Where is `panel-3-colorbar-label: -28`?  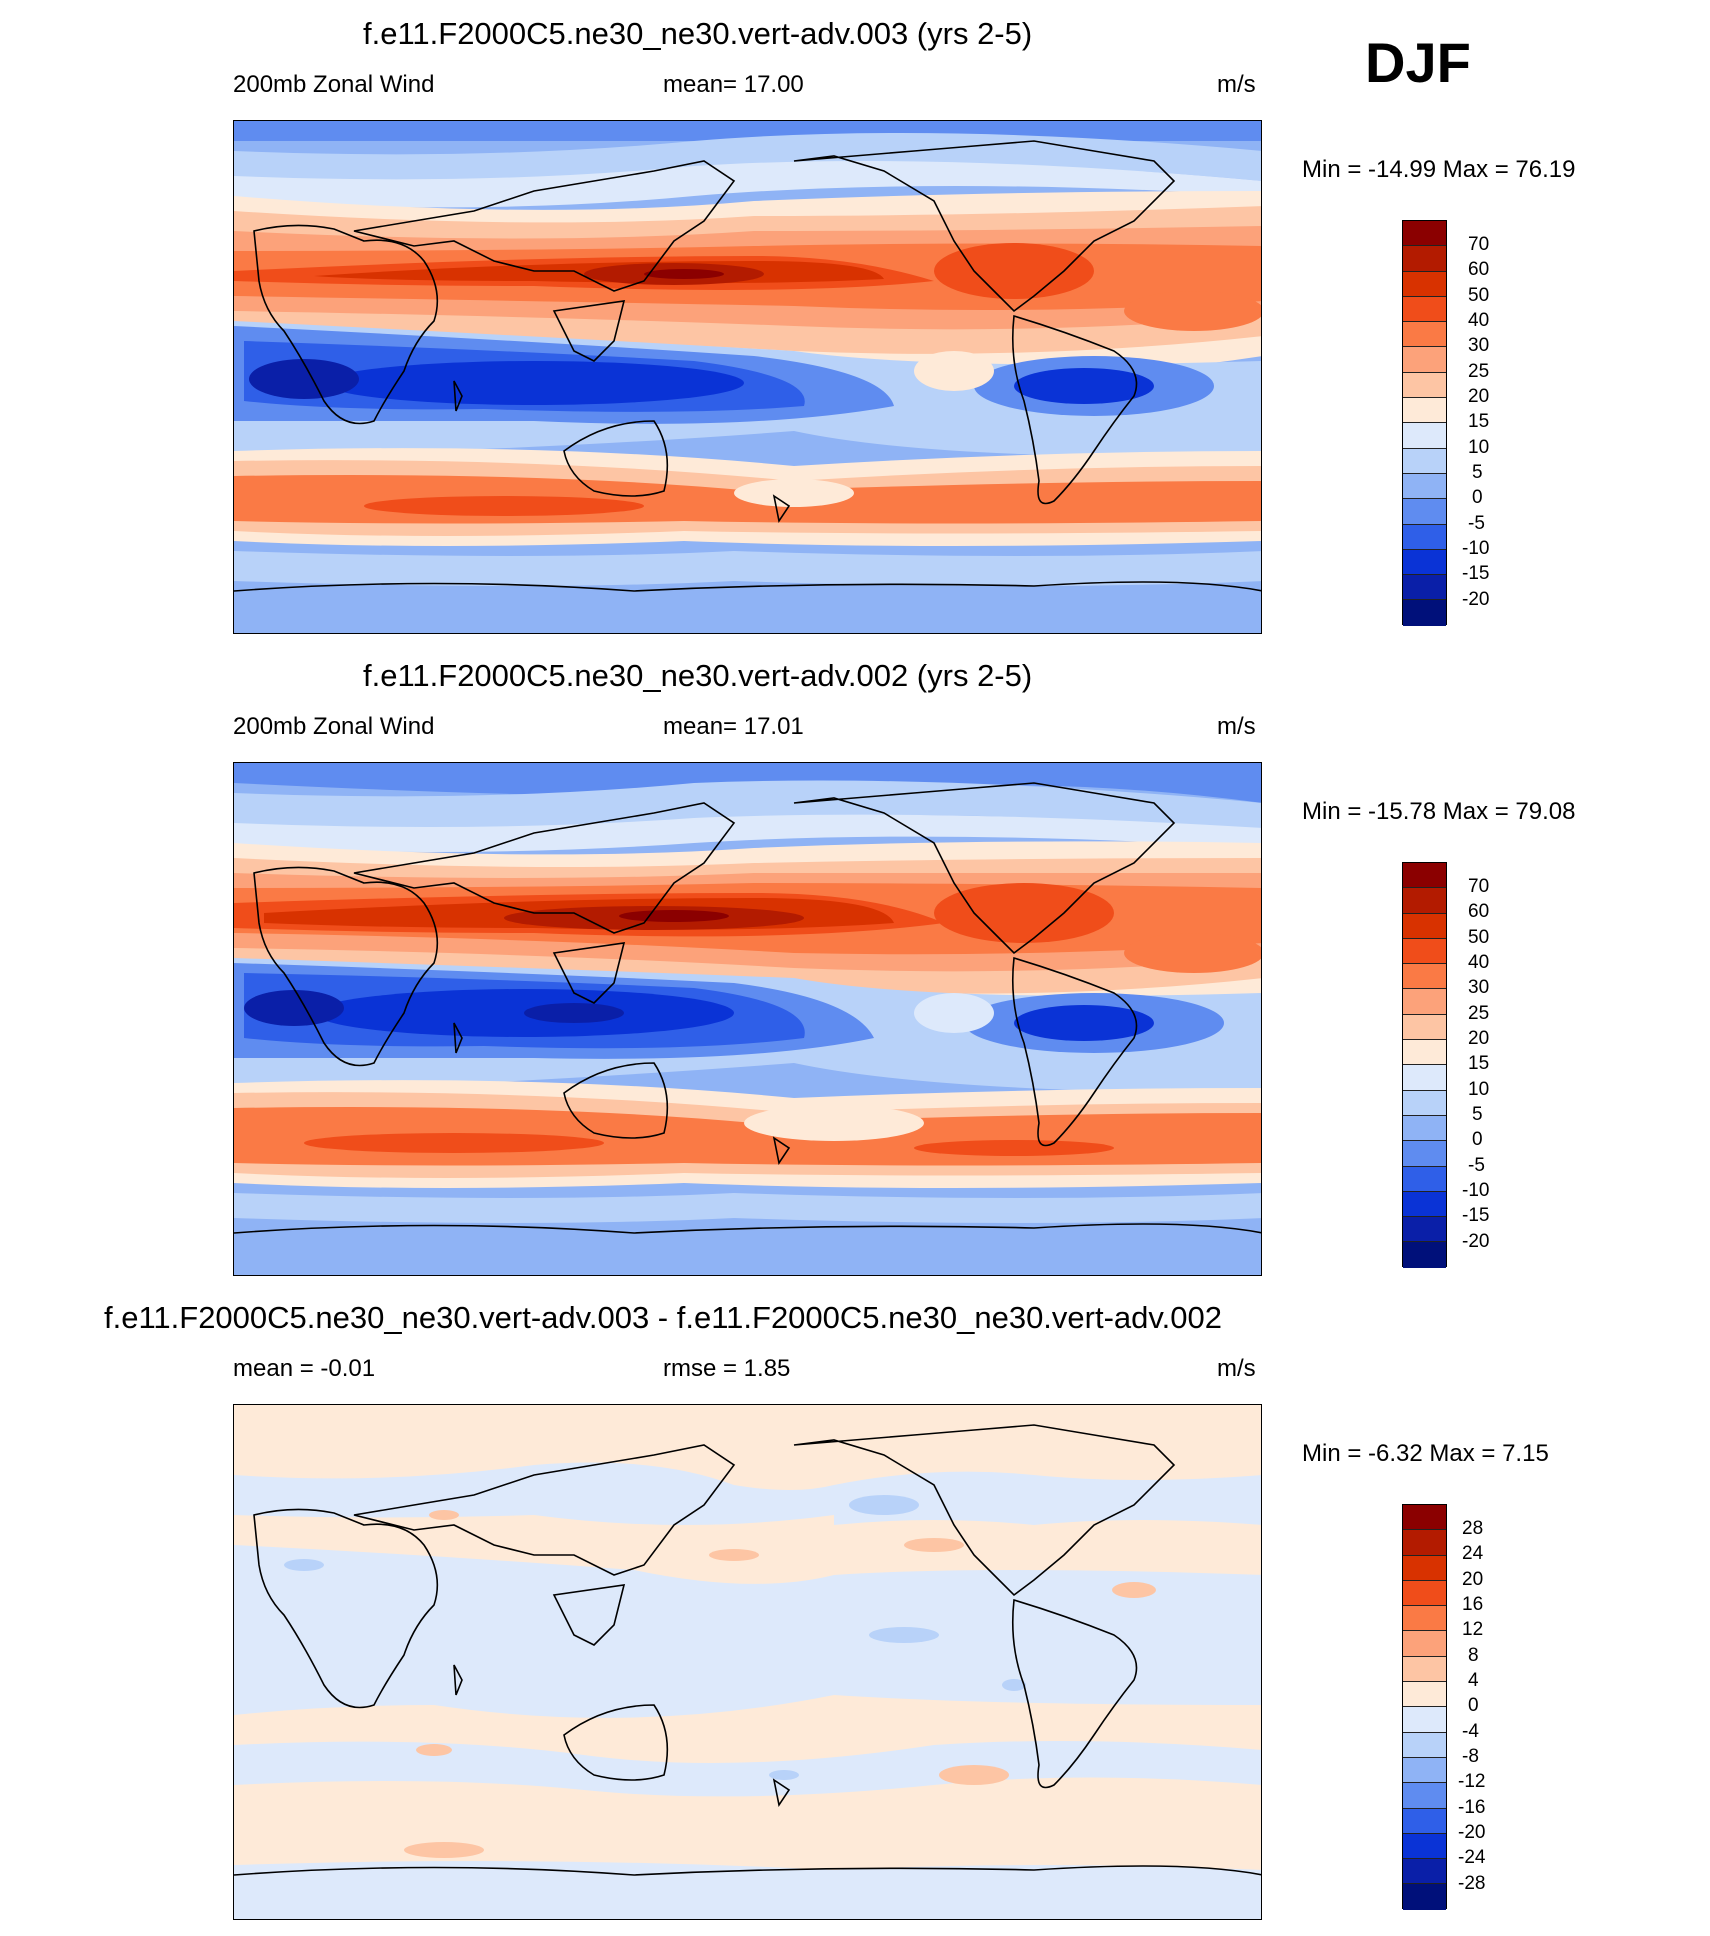
panel-3-colorbar-label: -28 is located at coordinates (1472, 1883).